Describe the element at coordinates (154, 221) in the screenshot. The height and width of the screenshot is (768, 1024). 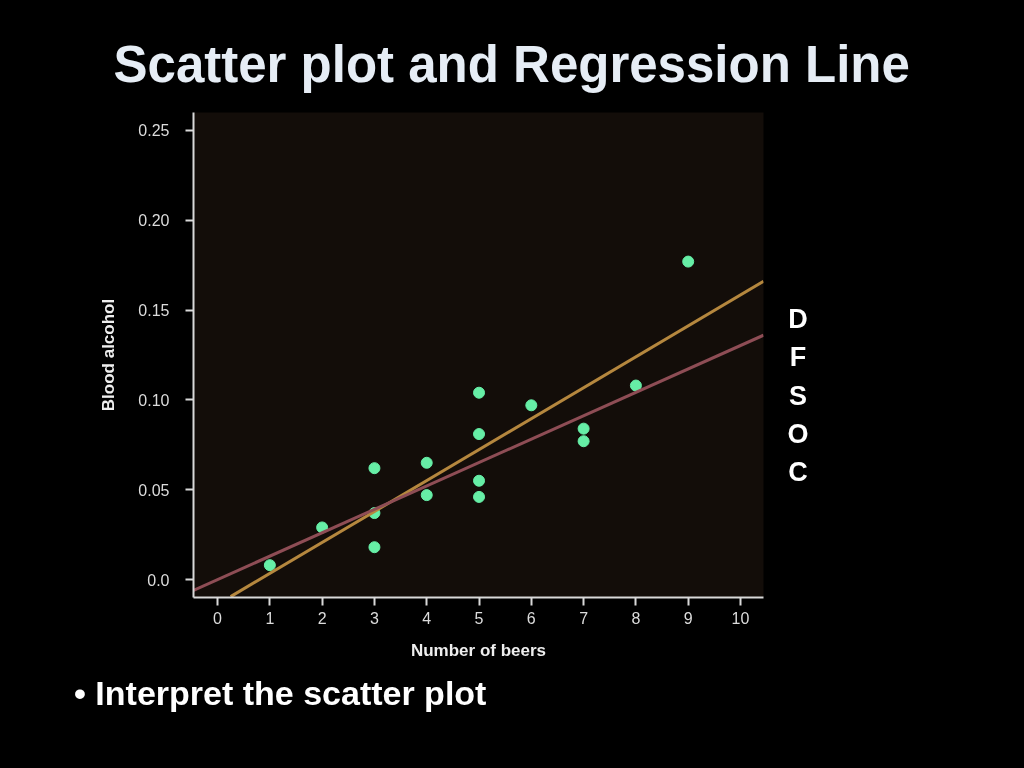
I see `y-tick-label: 0.20` at that location.